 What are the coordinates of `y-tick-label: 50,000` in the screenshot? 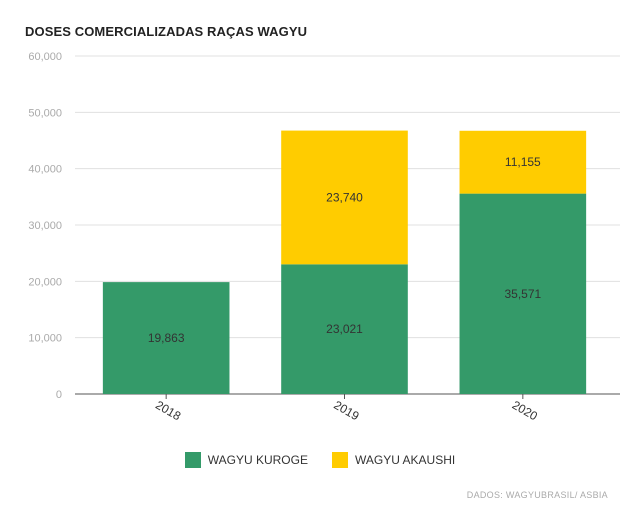 It's located at (45, 113).